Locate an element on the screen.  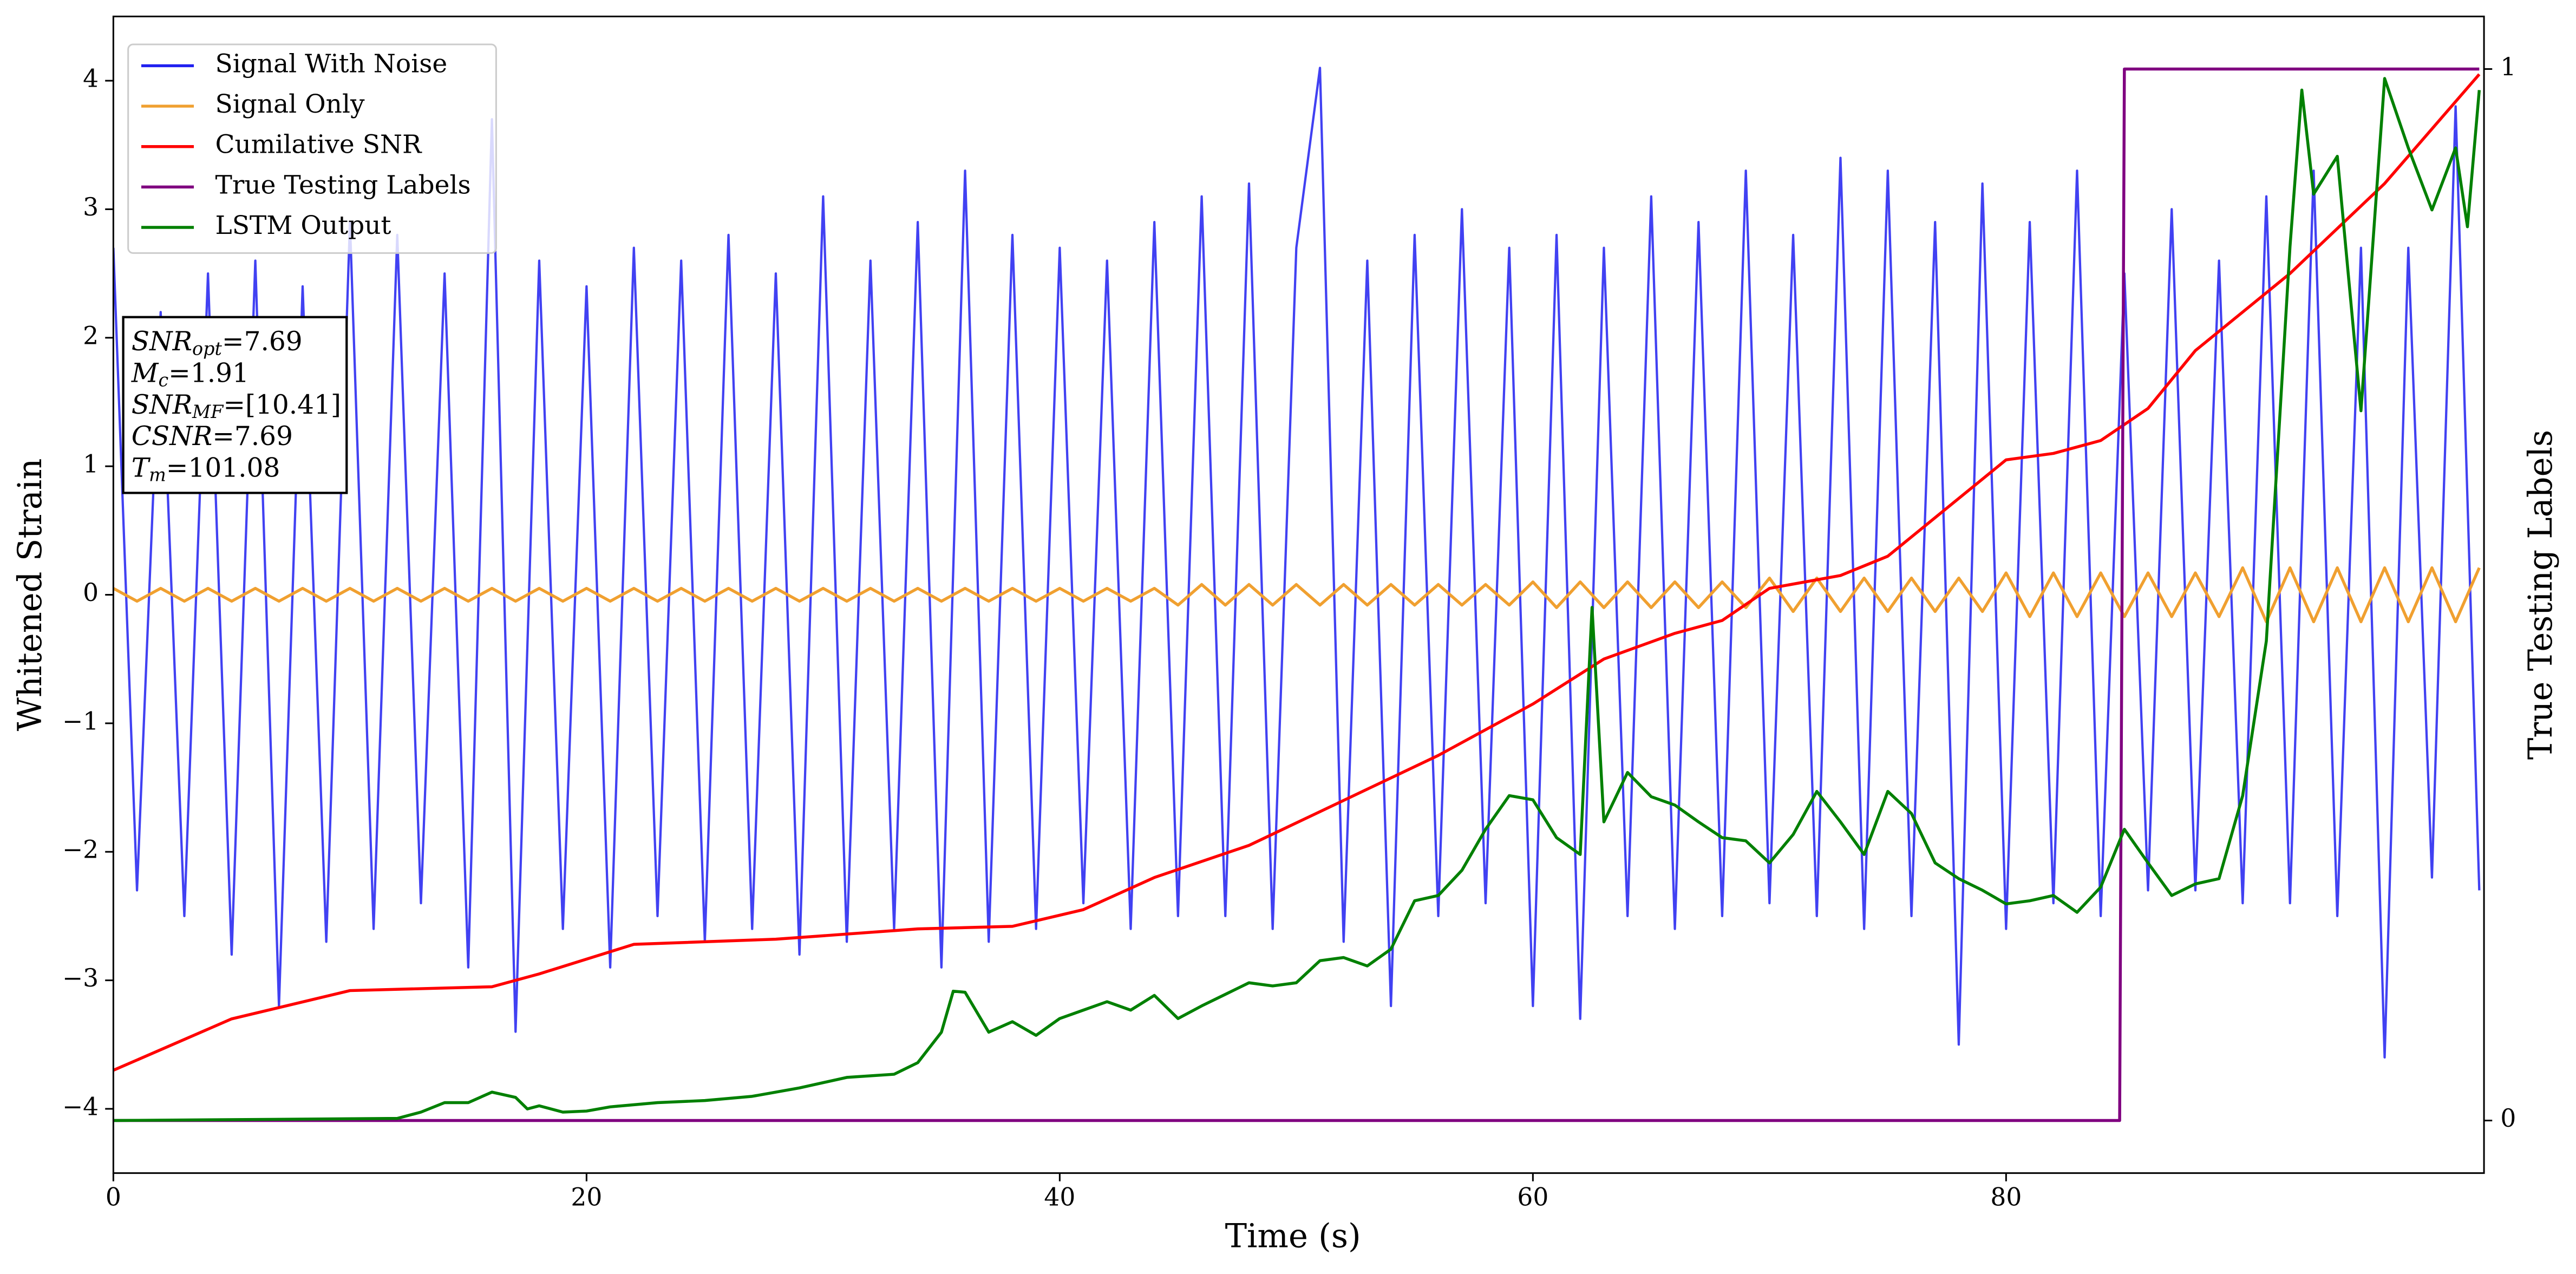
series-line is located at coordinates (1297, 595).